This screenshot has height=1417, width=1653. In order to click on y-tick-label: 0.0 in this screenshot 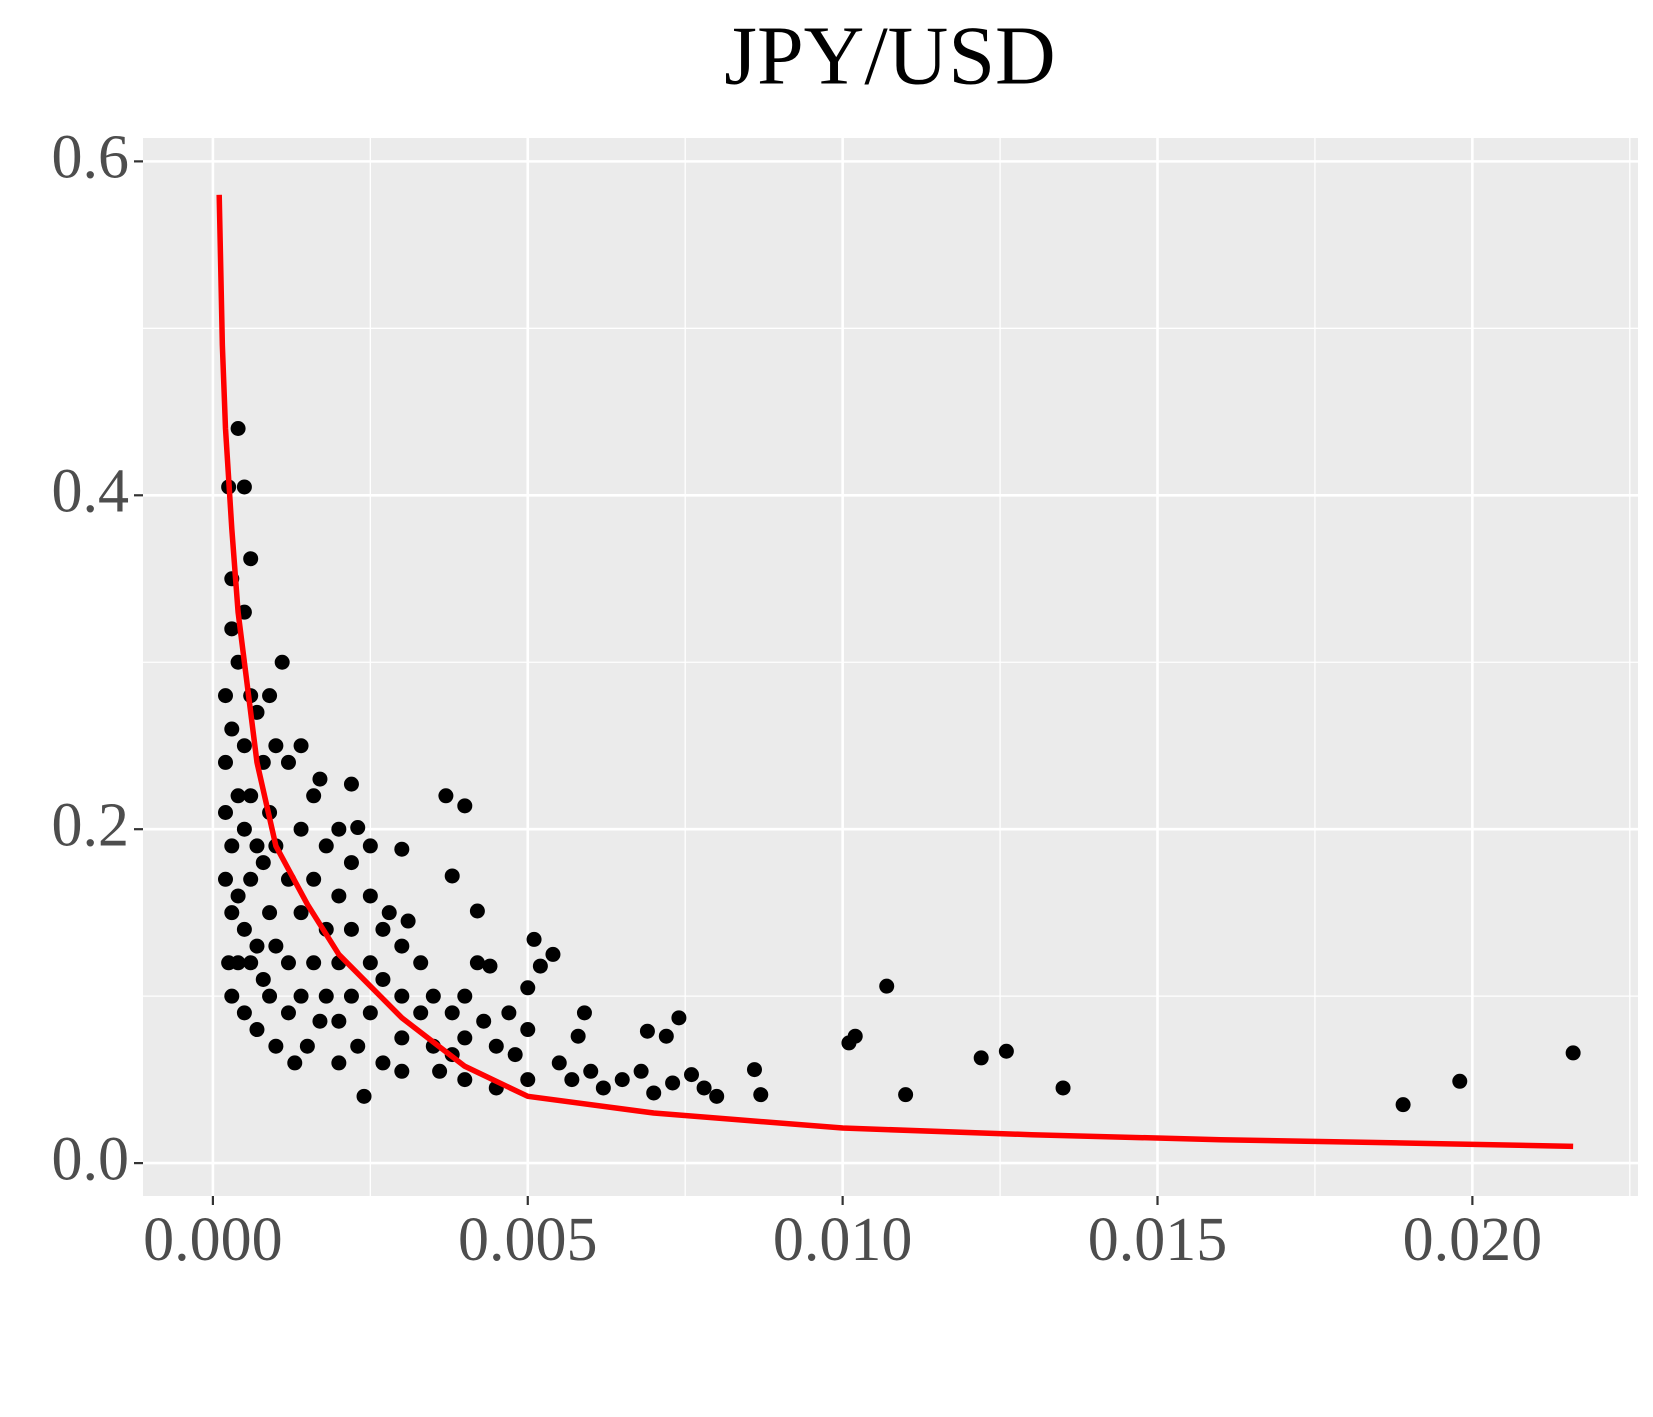, I will do `click(91, 1159)`.